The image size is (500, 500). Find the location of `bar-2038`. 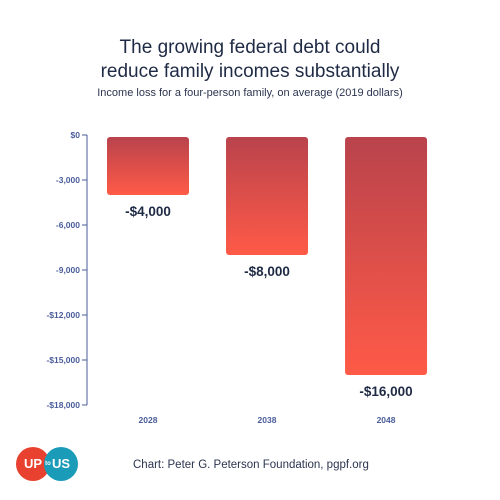

bar-2038 is located at coordinates (267, 196).